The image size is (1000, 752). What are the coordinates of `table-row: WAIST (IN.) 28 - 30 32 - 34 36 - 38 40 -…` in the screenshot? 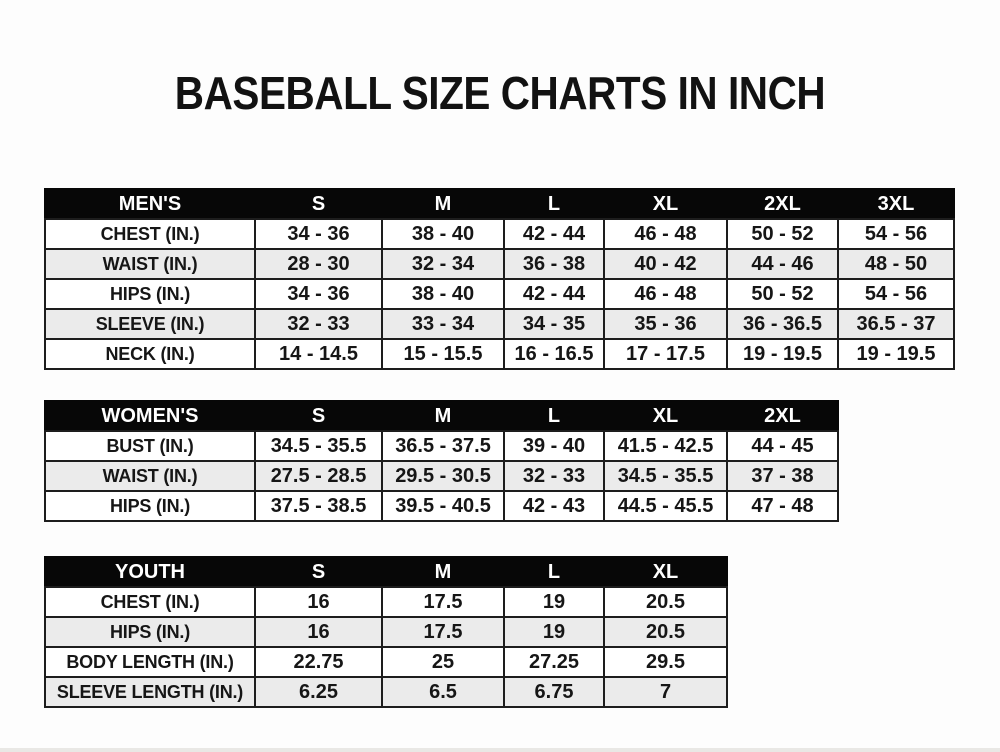 It's located at (499, 264).